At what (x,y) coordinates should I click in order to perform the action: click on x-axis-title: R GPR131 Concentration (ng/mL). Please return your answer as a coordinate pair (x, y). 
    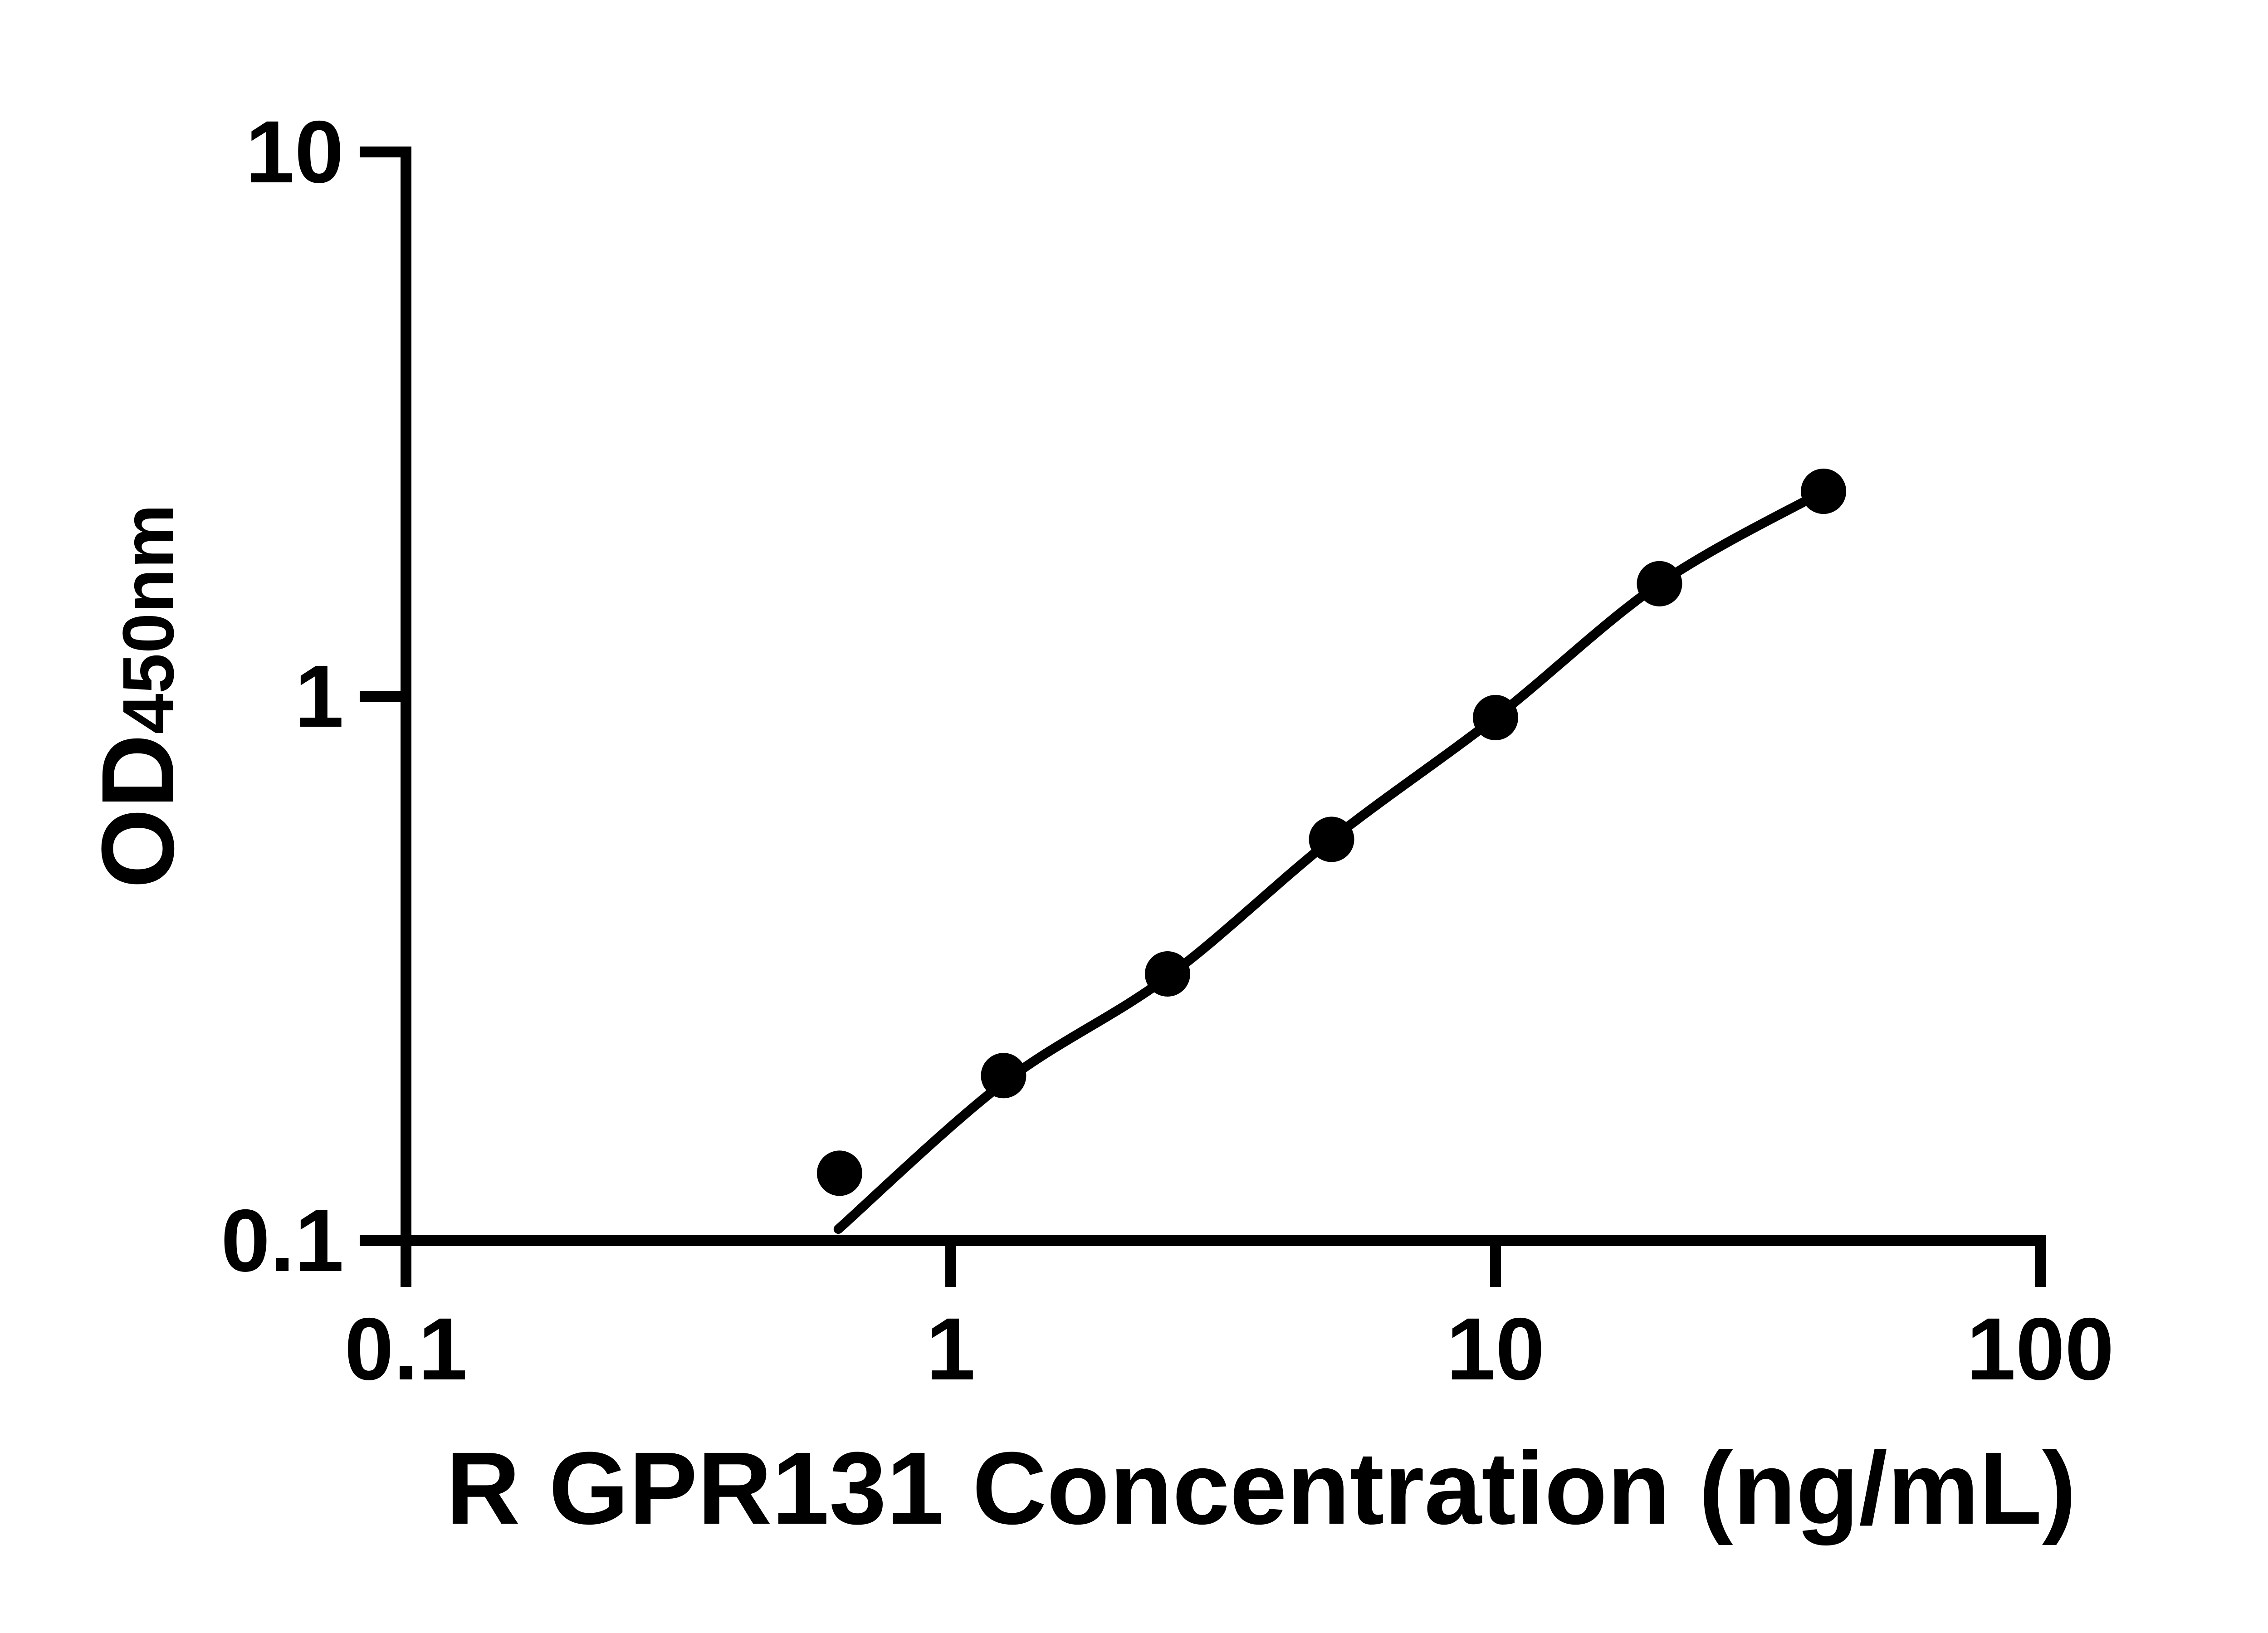
    Looking at the image, I should click on (1261, 1488).